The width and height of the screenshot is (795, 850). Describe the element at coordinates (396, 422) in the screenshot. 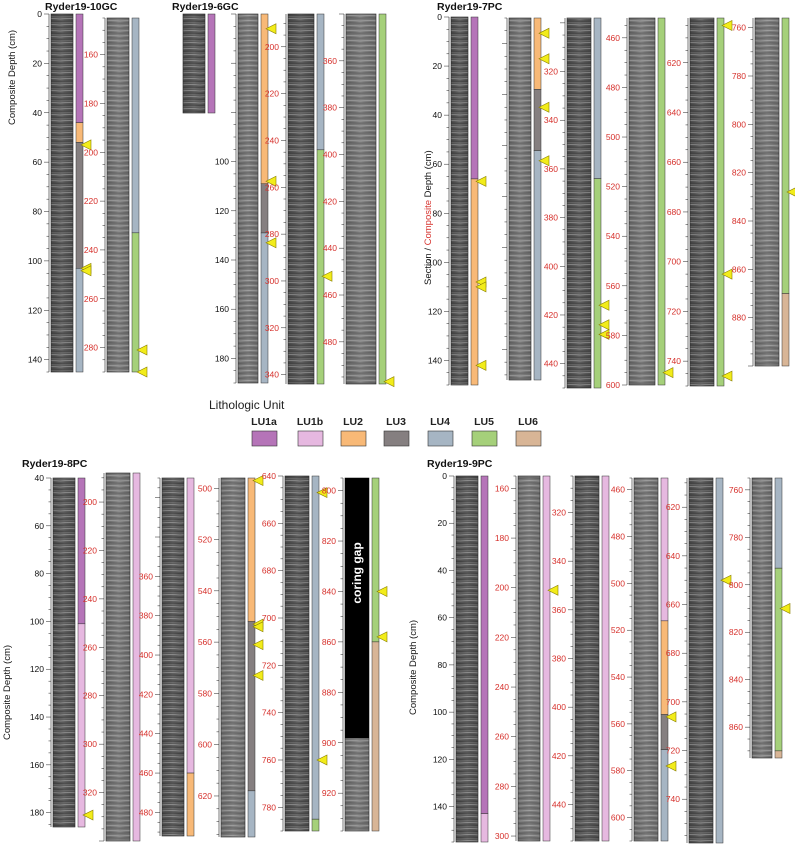

I see `legend-label-lu3: LU3` at that location.